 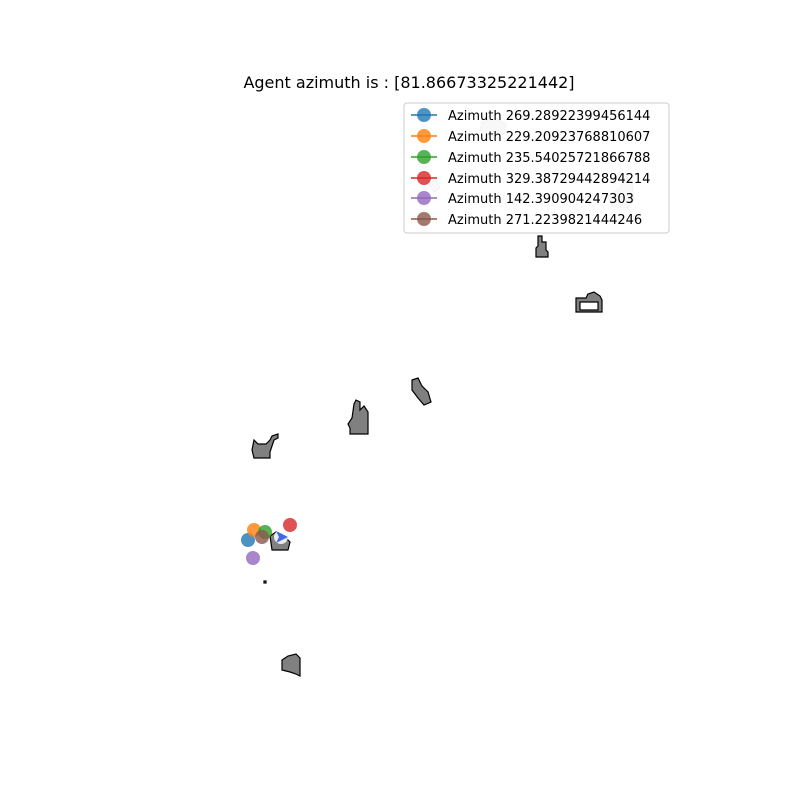 I want to click on sample-points, so click(x=269, y=541).